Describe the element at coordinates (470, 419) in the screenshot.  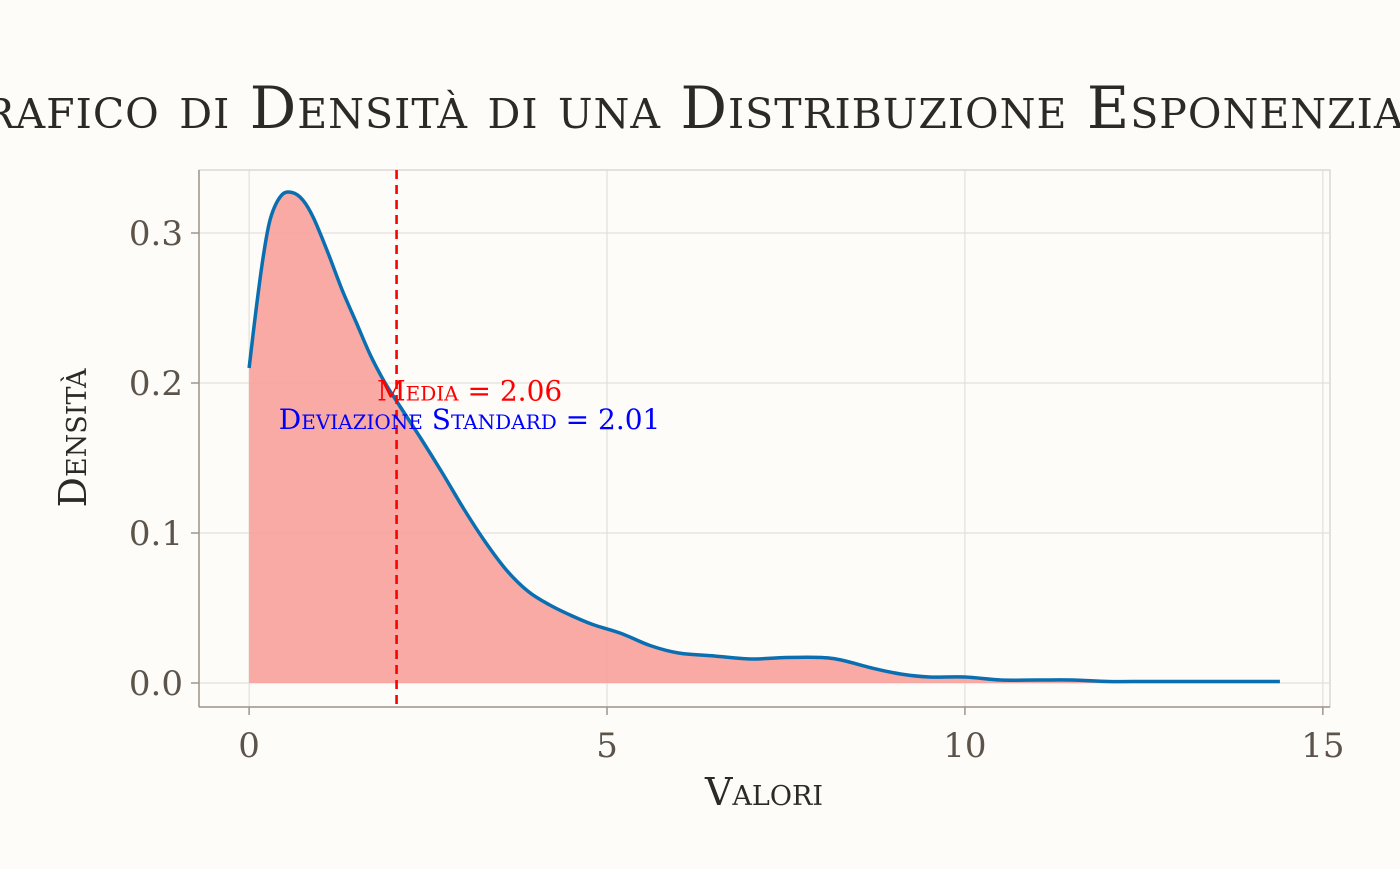
I see `sd-annotation: Deviazione Standard = 2.01` at that location.